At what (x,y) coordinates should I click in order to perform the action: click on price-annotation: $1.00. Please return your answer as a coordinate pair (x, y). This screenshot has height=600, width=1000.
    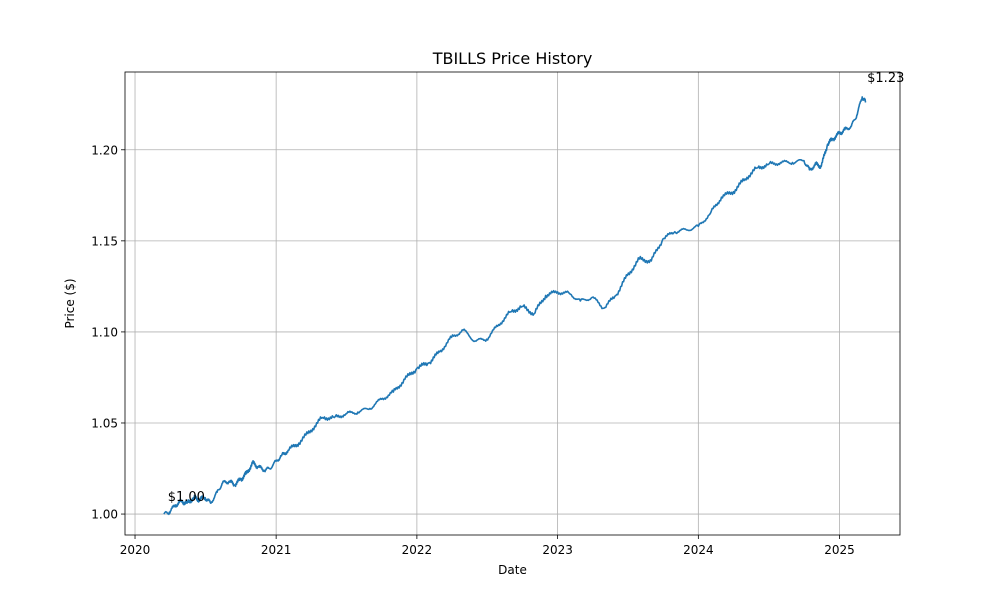
    Looking at the image, I should click on (186, 497).